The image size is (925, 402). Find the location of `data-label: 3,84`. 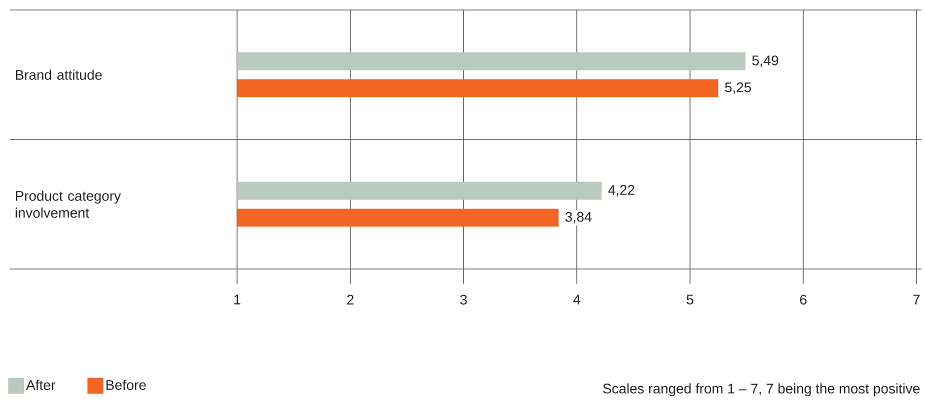

data-label: 3,84 is located at coordinates (578, 218).